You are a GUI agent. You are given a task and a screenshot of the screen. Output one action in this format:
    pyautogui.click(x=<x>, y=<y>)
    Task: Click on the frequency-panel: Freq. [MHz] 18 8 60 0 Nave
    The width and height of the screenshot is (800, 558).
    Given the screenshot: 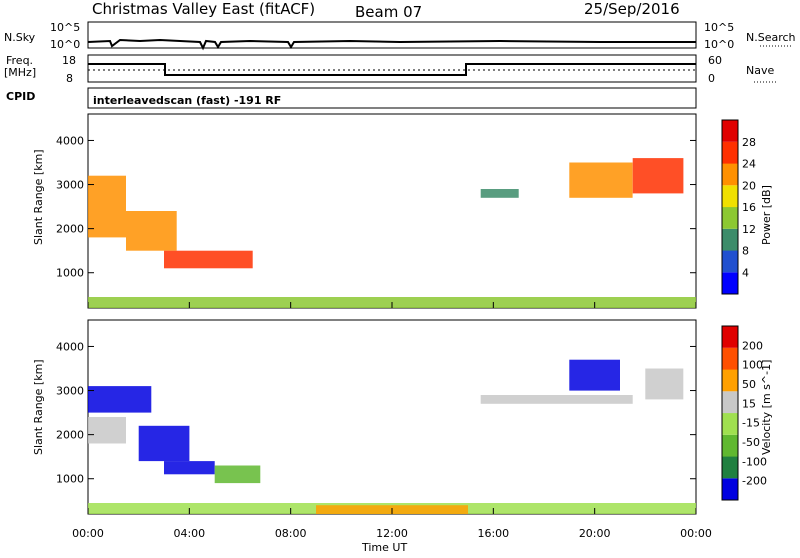 What is the action you would take?
    pyautogui.click(x=390, y=69)
    